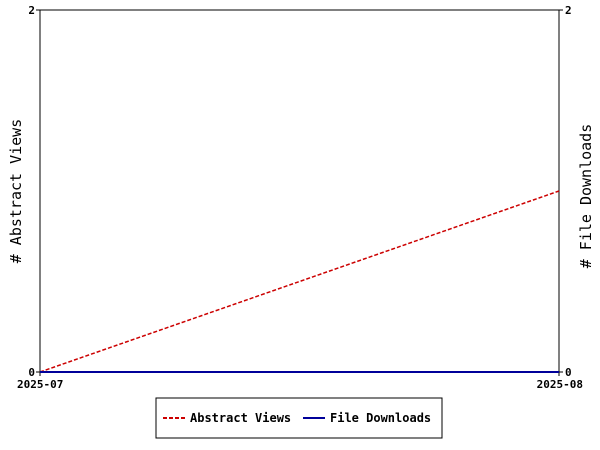 The image size is (600, 450). What do you see at coordinates (300, 381) in the screenshot?
I see `x-axis-ticks: 2025-07 2025-08` at bounding box center [300, 381].